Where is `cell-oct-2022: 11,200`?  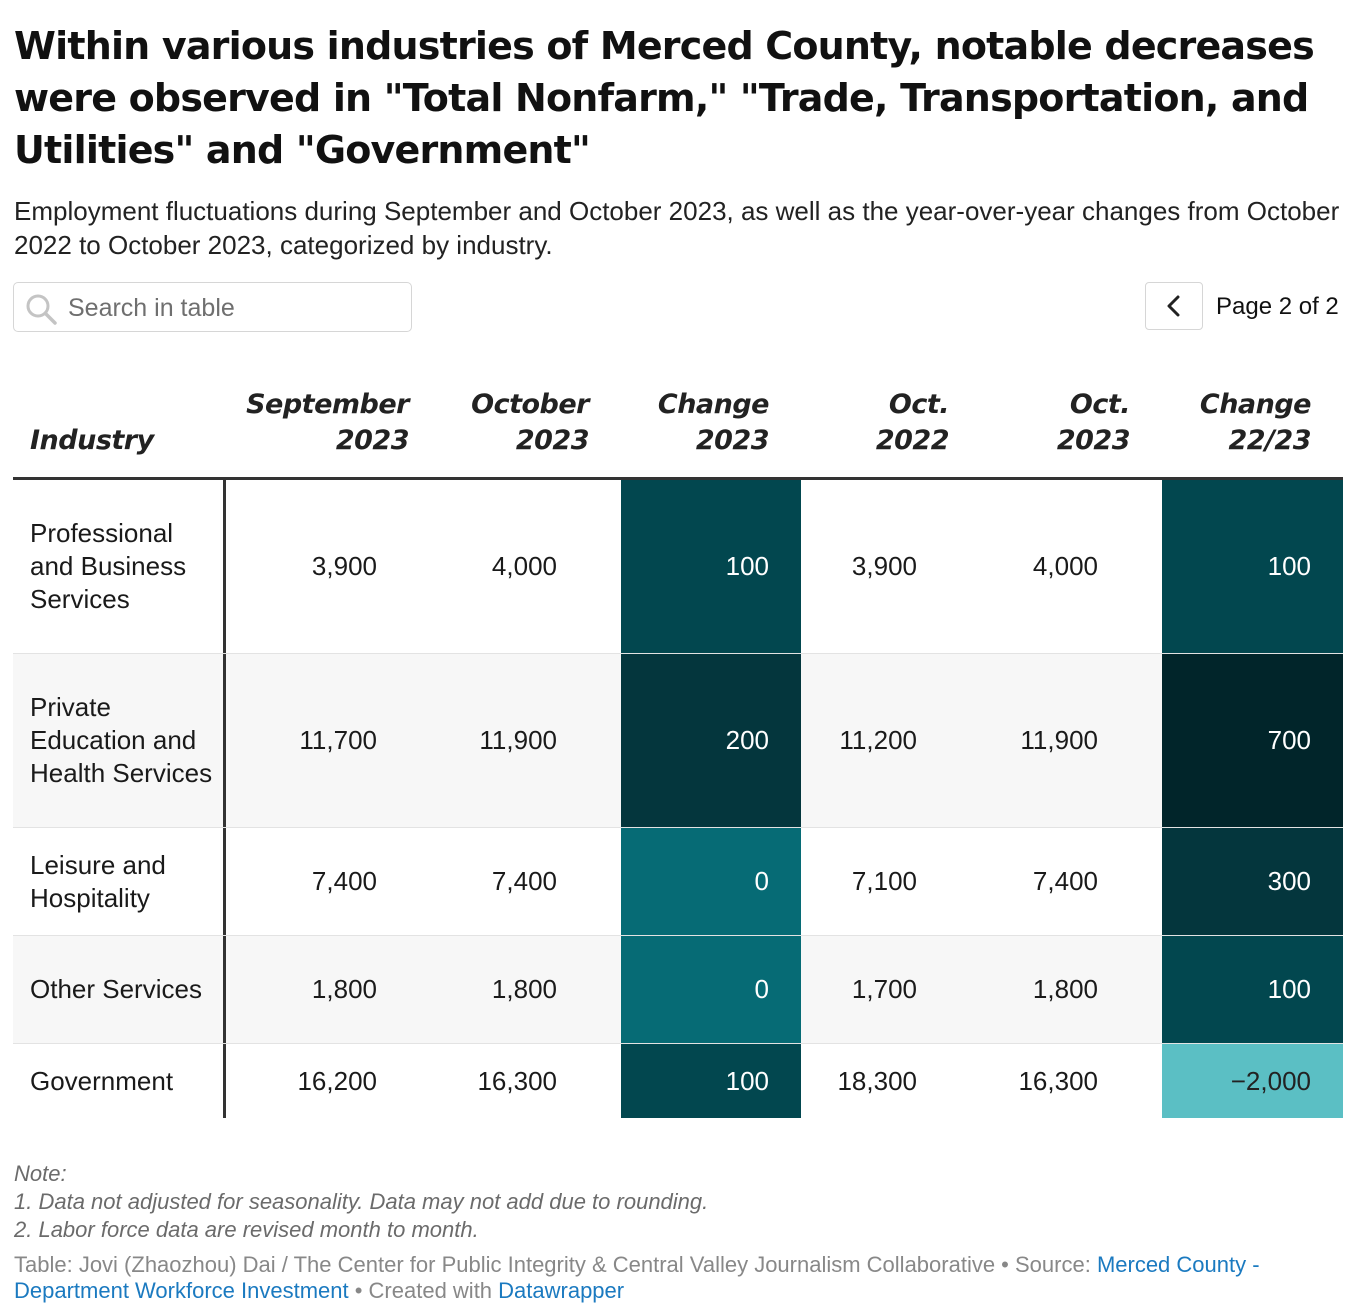
cell-oct-2022: 11,200 is located at coordinates (878, 740).